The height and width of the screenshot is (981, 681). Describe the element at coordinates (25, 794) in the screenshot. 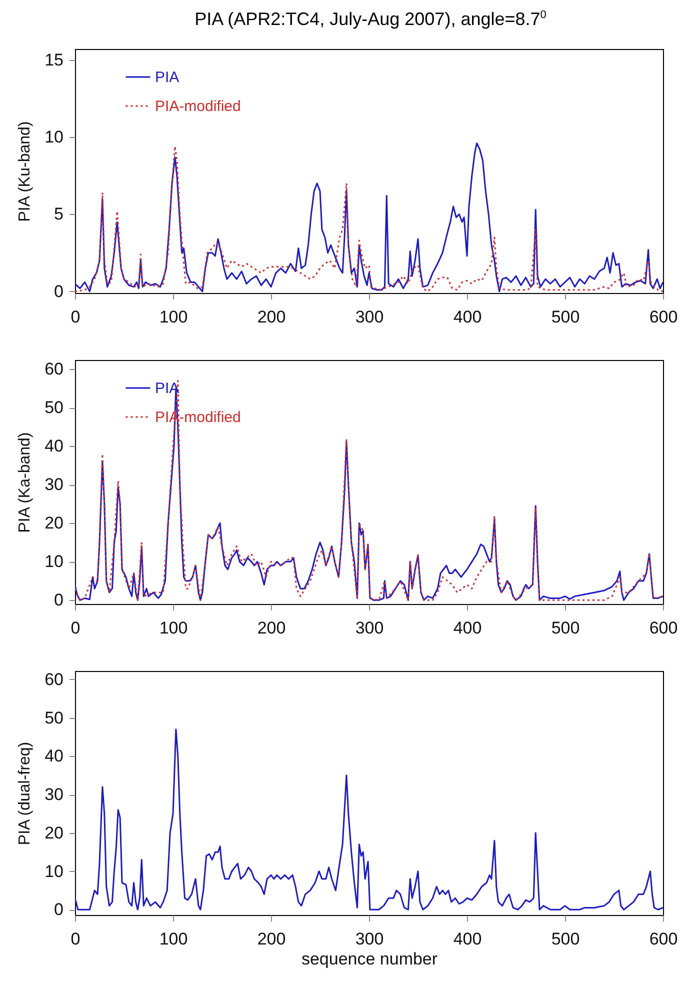

I see `y-axis-title: PIA (dual-freq)` at that location.